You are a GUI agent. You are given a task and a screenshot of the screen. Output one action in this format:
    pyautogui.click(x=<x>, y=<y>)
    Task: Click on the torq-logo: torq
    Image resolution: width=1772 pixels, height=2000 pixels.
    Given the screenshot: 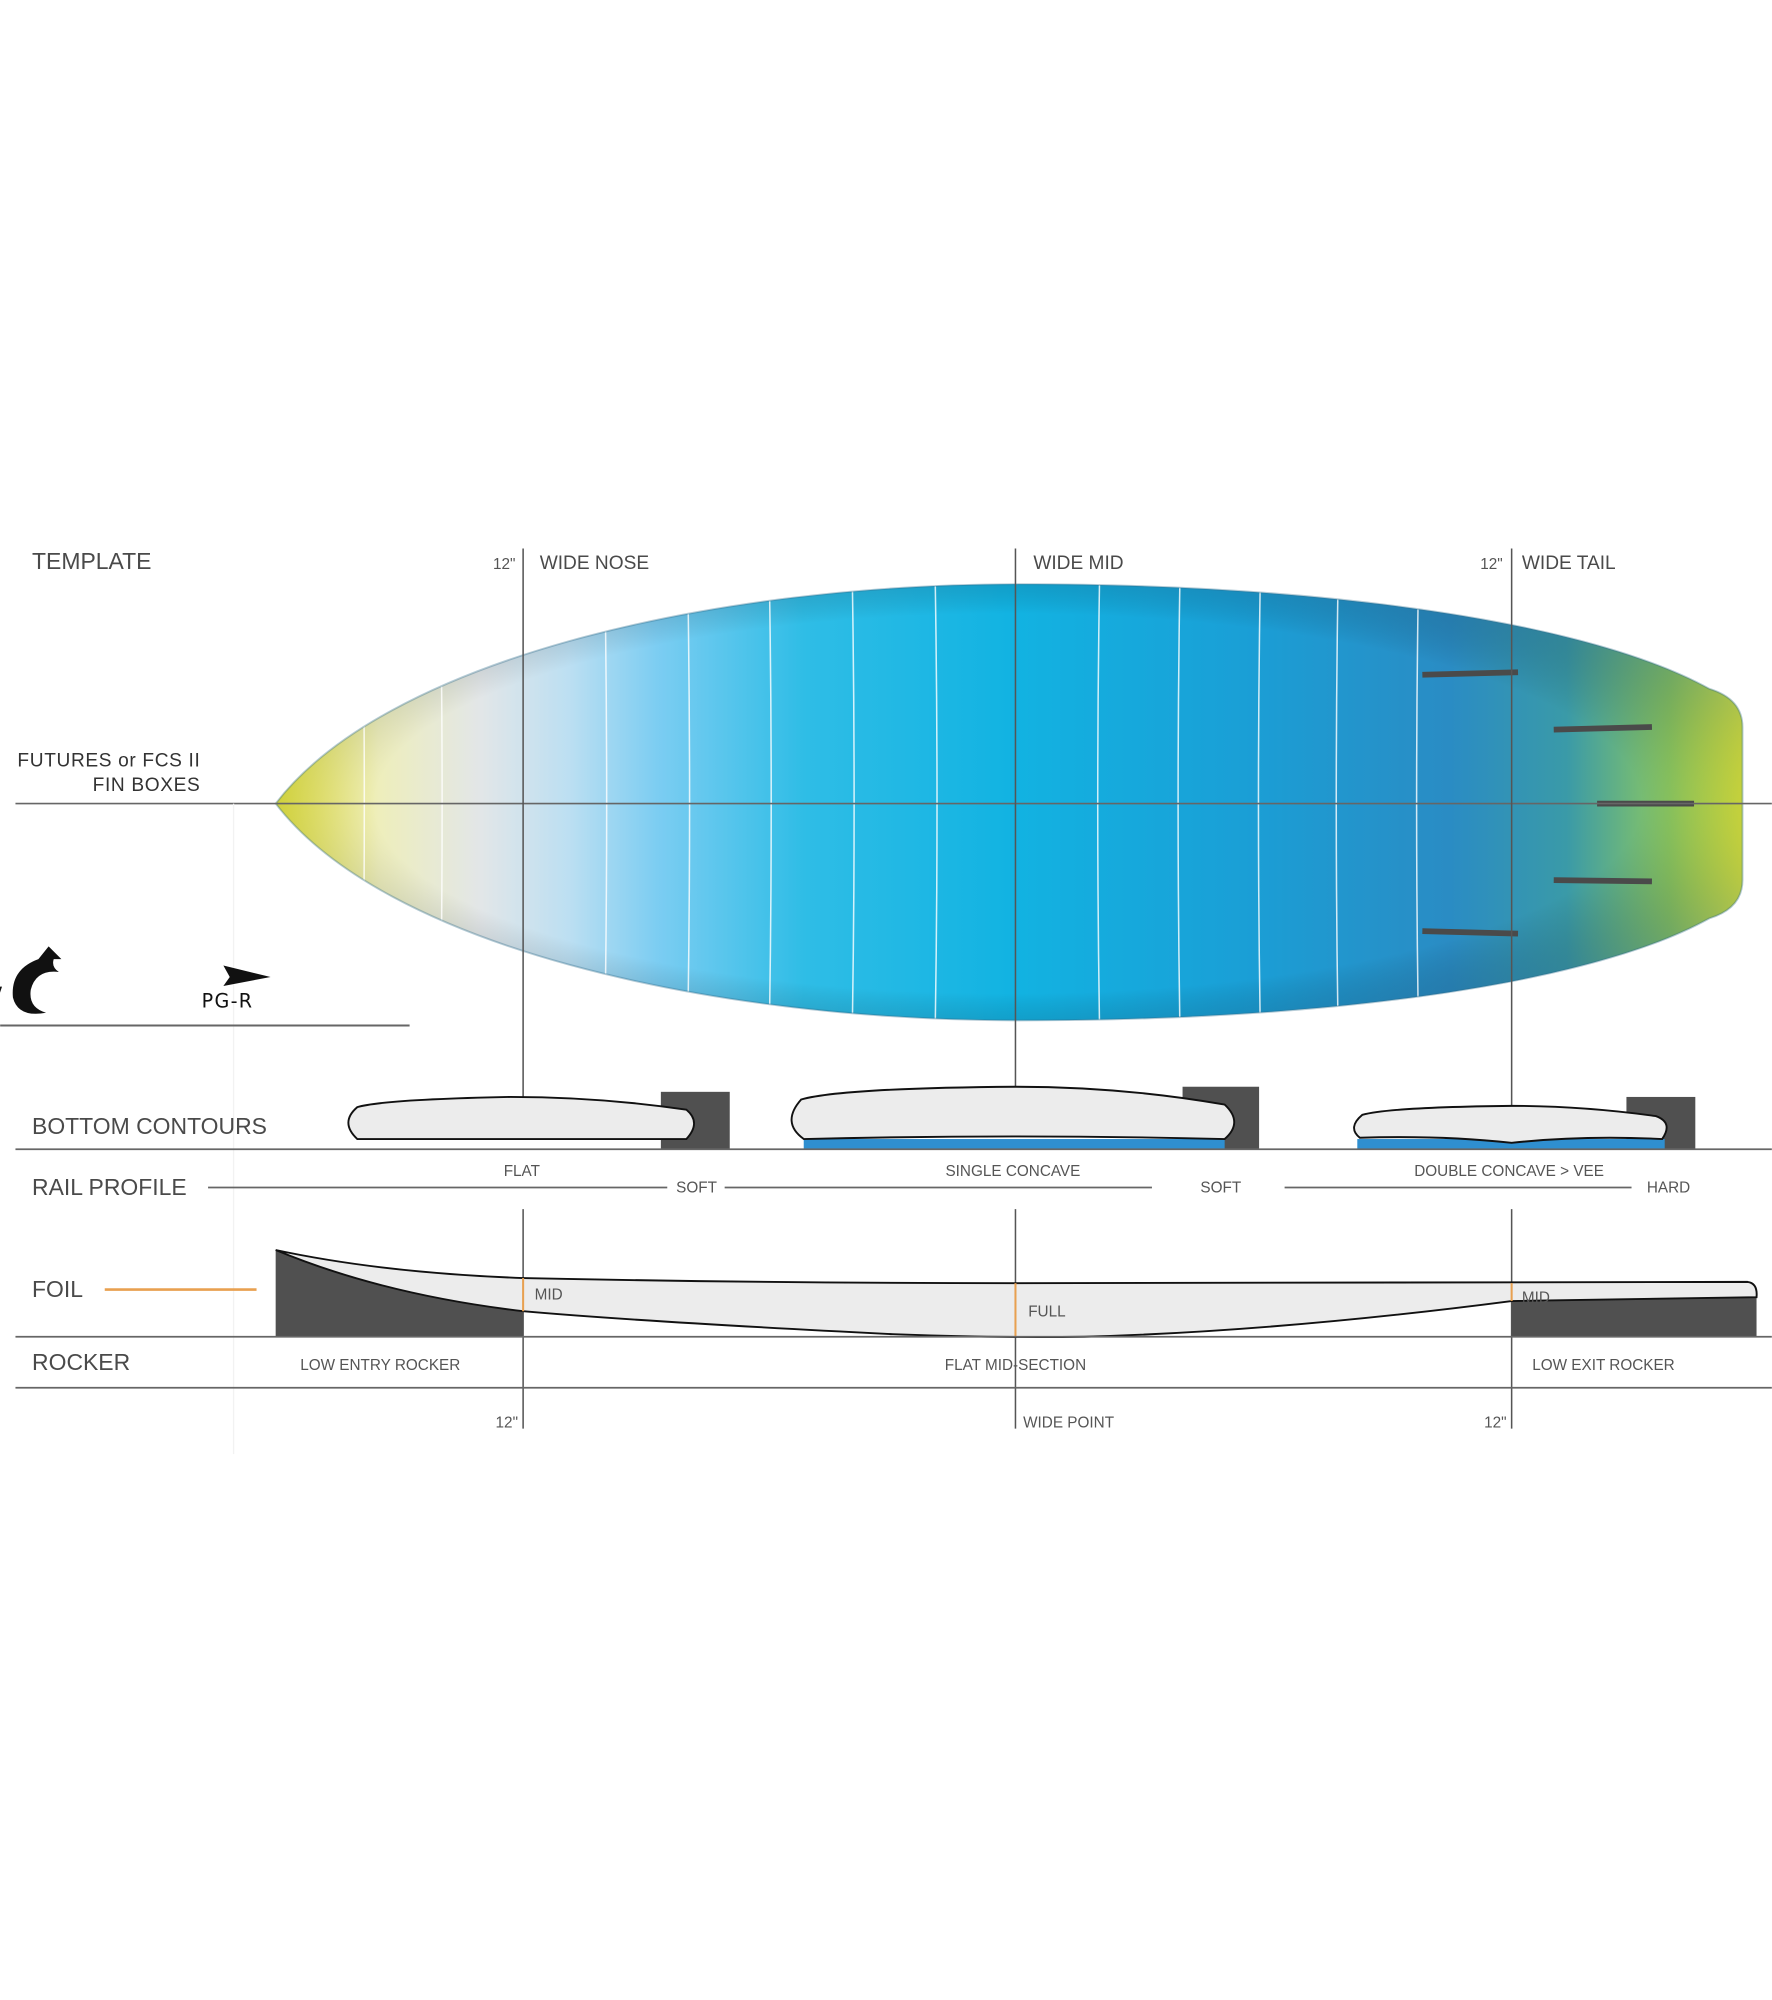 What is the action you would take?
    pyautogui.click(x=31, y=982)
    